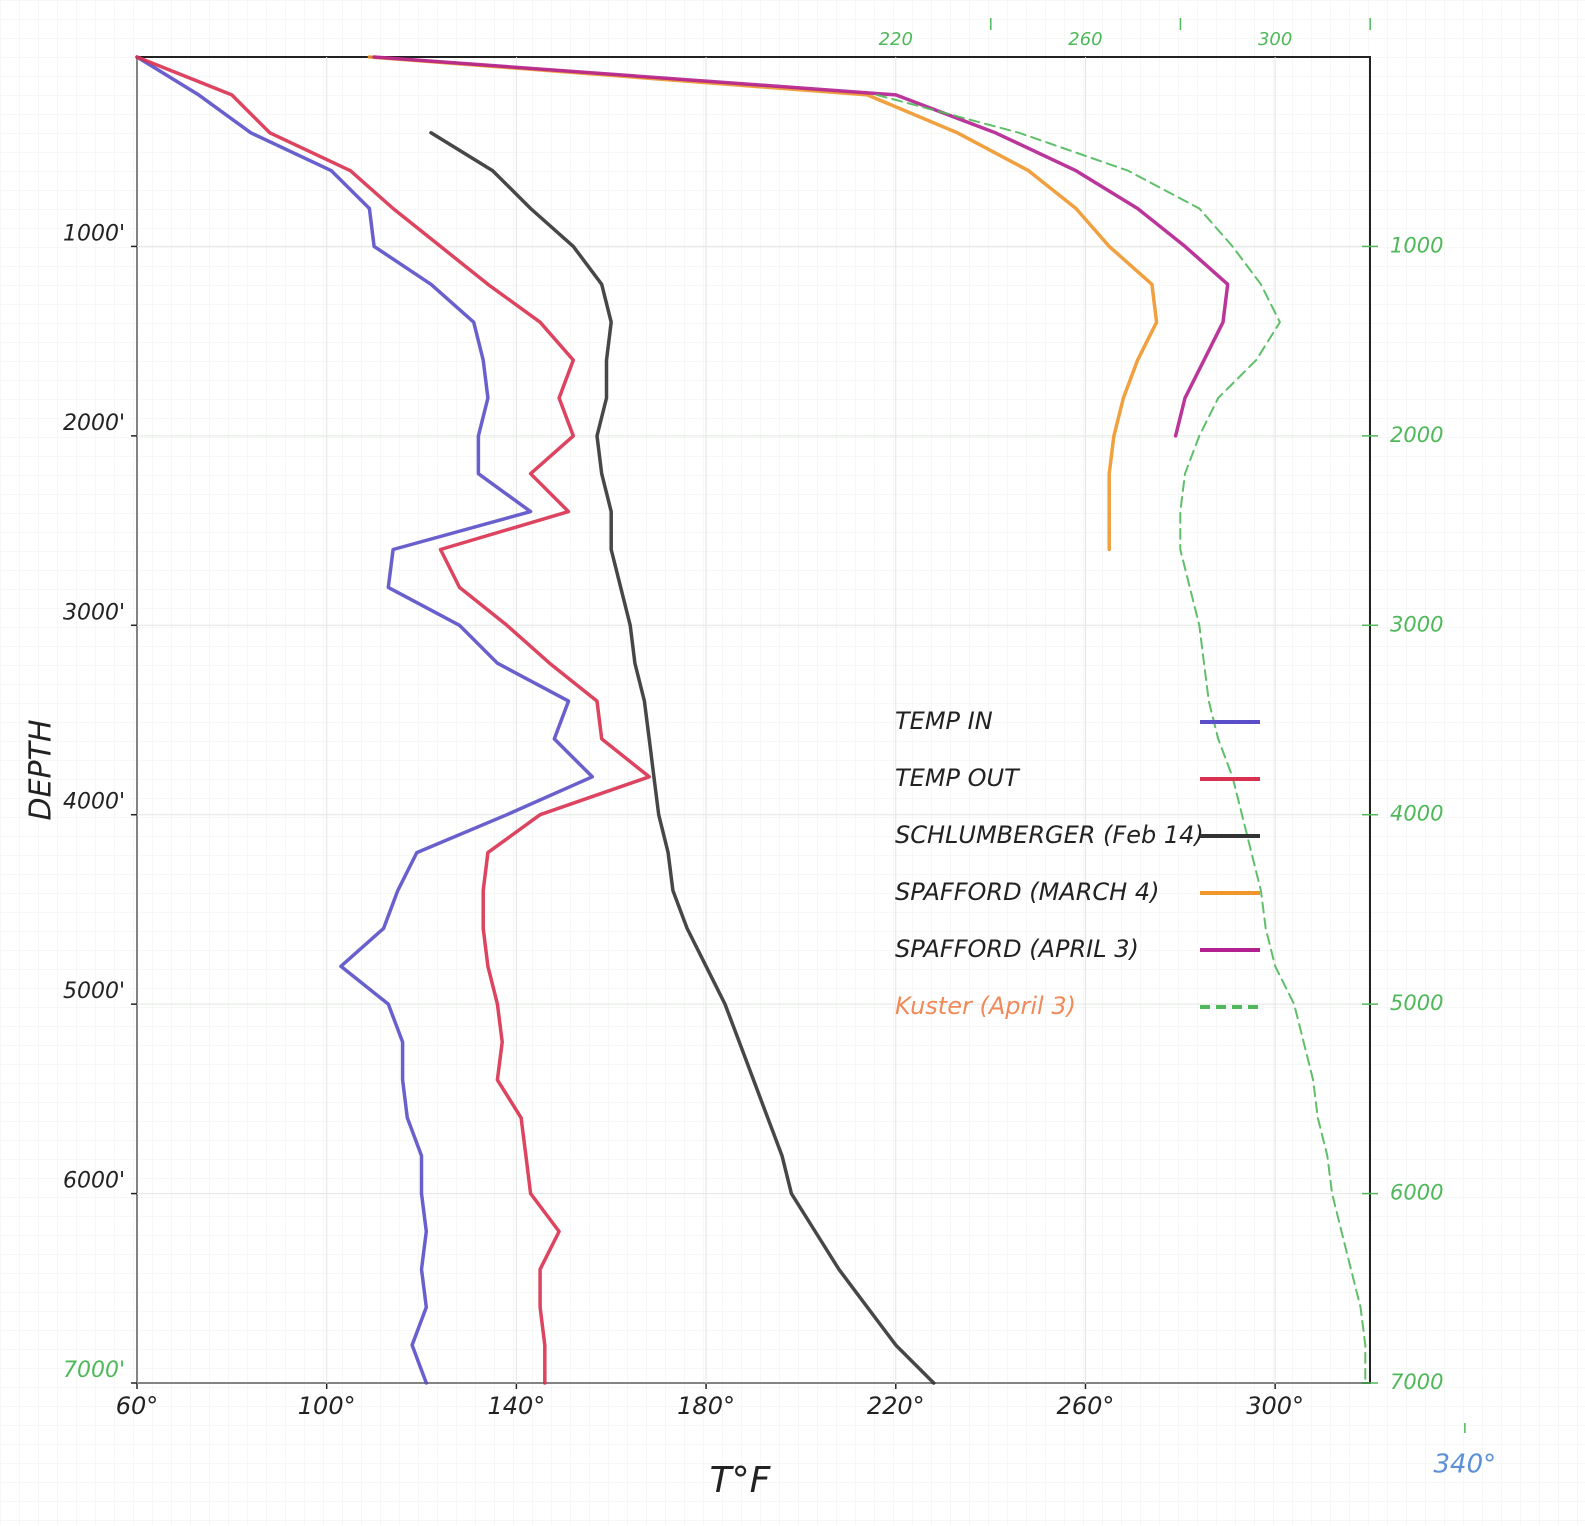 The width and height of the screenshot is (1585, 1526). Describe the element at coordinates (94, 1181) in the screenshot. I see `y-tick-label: 6000'` at that location.